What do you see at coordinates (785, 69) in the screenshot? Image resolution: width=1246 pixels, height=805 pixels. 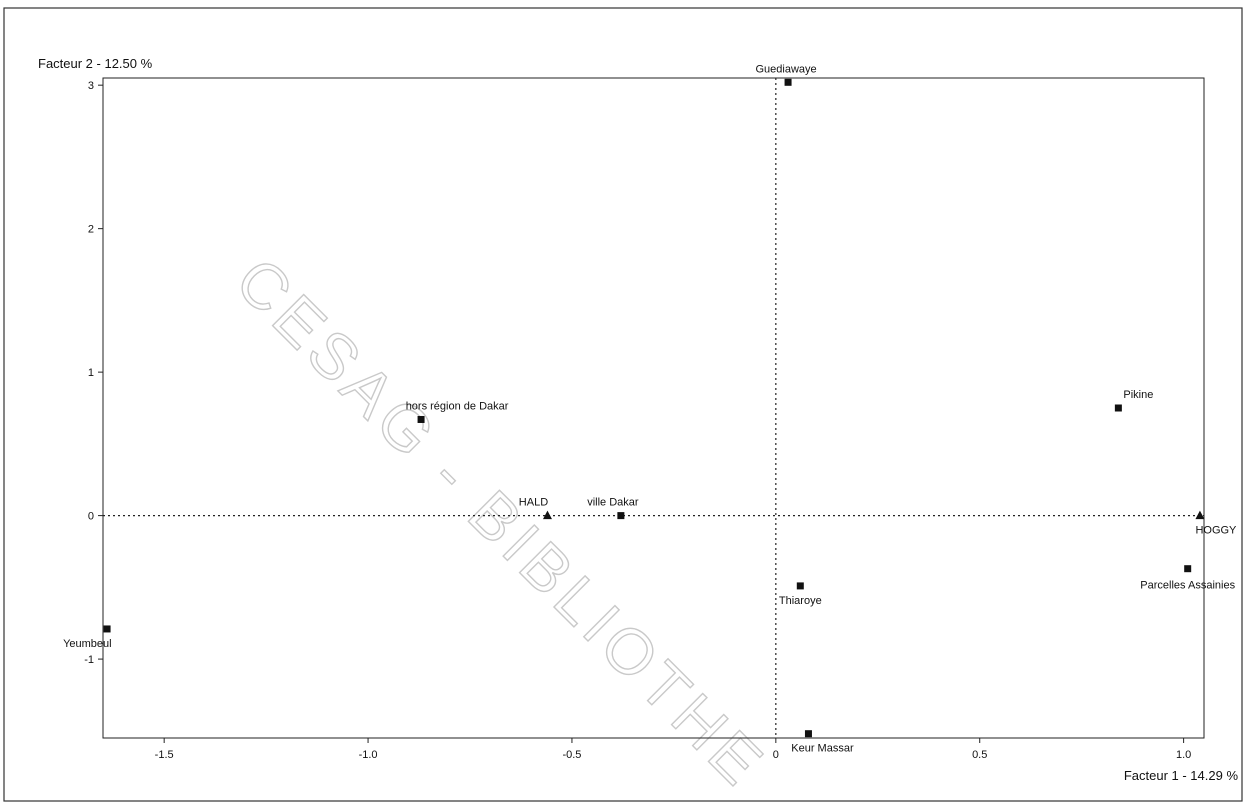 I see `point-label: Guediawaye` at bounding box center [785, 69].